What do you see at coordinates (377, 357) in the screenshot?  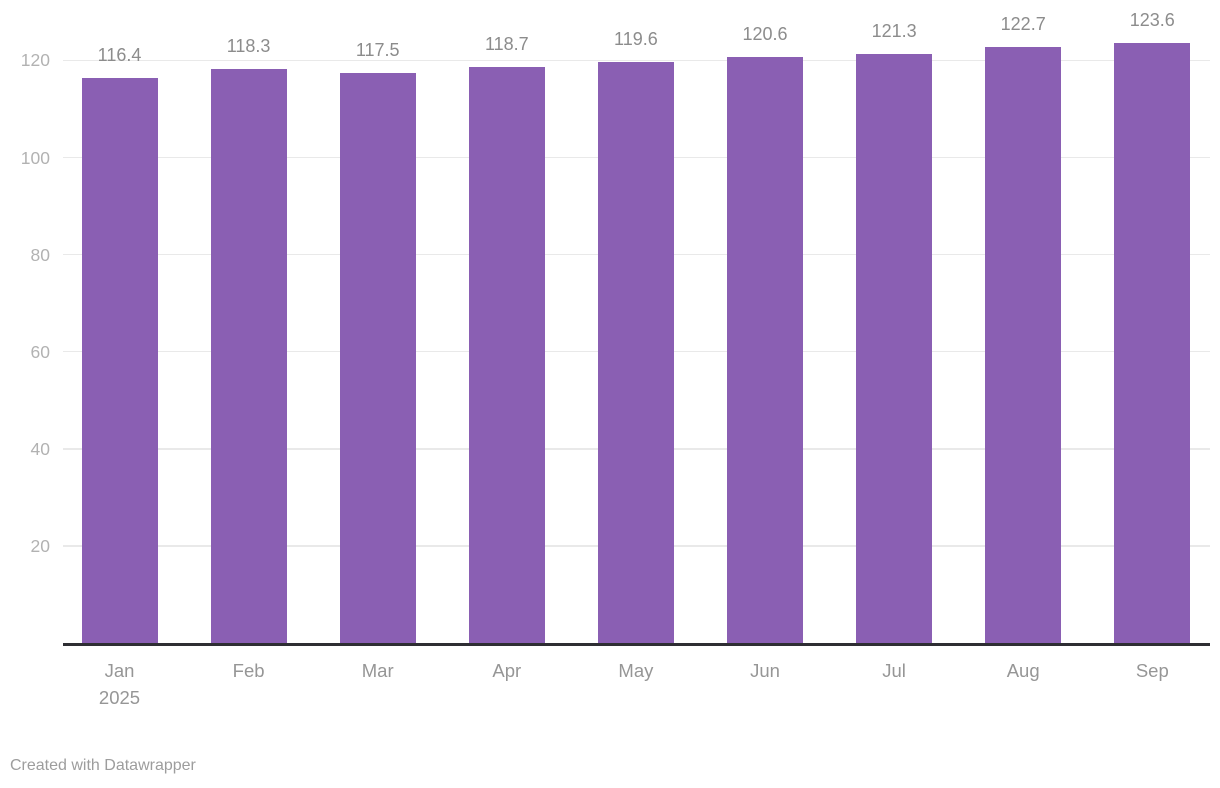 I see `bar-mar` at bounding box center [377, 357].